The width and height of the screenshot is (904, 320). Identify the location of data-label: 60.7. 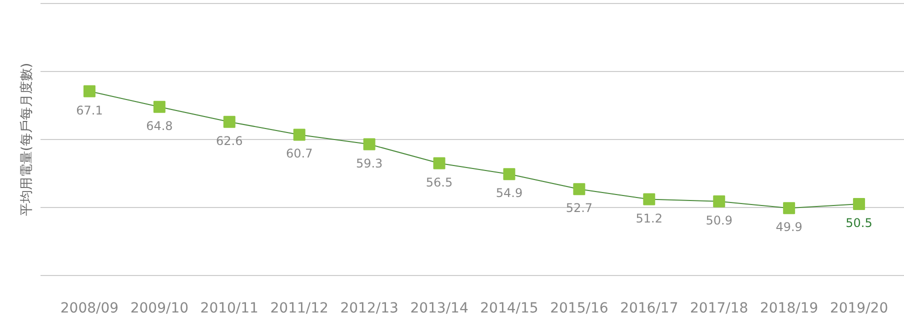
(299, 153).